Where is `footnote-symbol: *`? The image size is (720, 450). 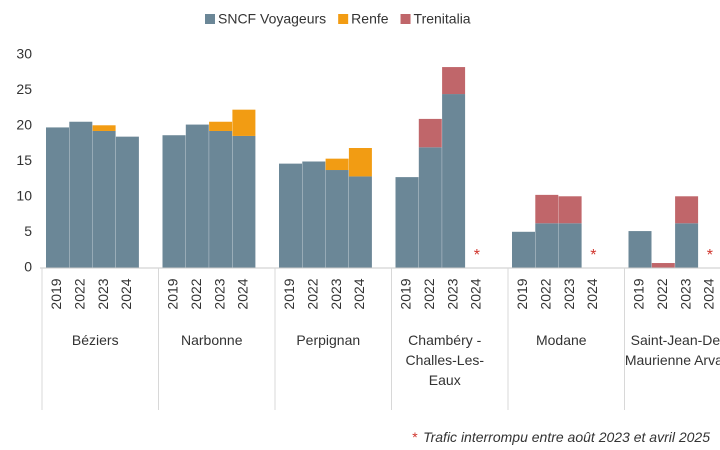
footnote-symbol: * is located at coordinates (415, 437).